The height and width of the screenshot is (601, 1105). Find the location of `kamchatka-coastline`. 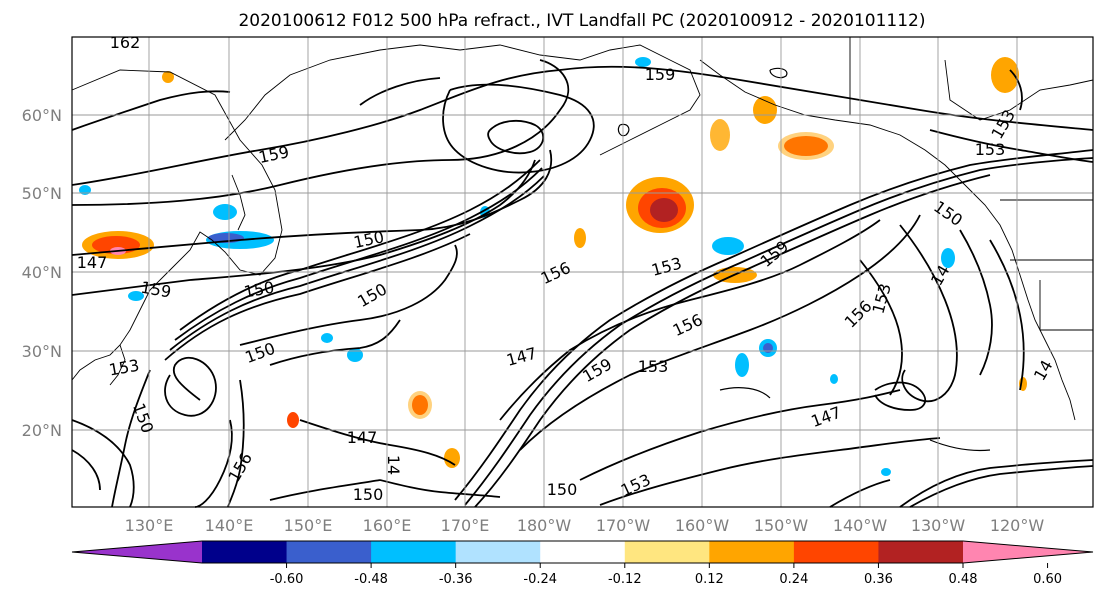

kamchatka-coastline is located at coordinates (462, 100).